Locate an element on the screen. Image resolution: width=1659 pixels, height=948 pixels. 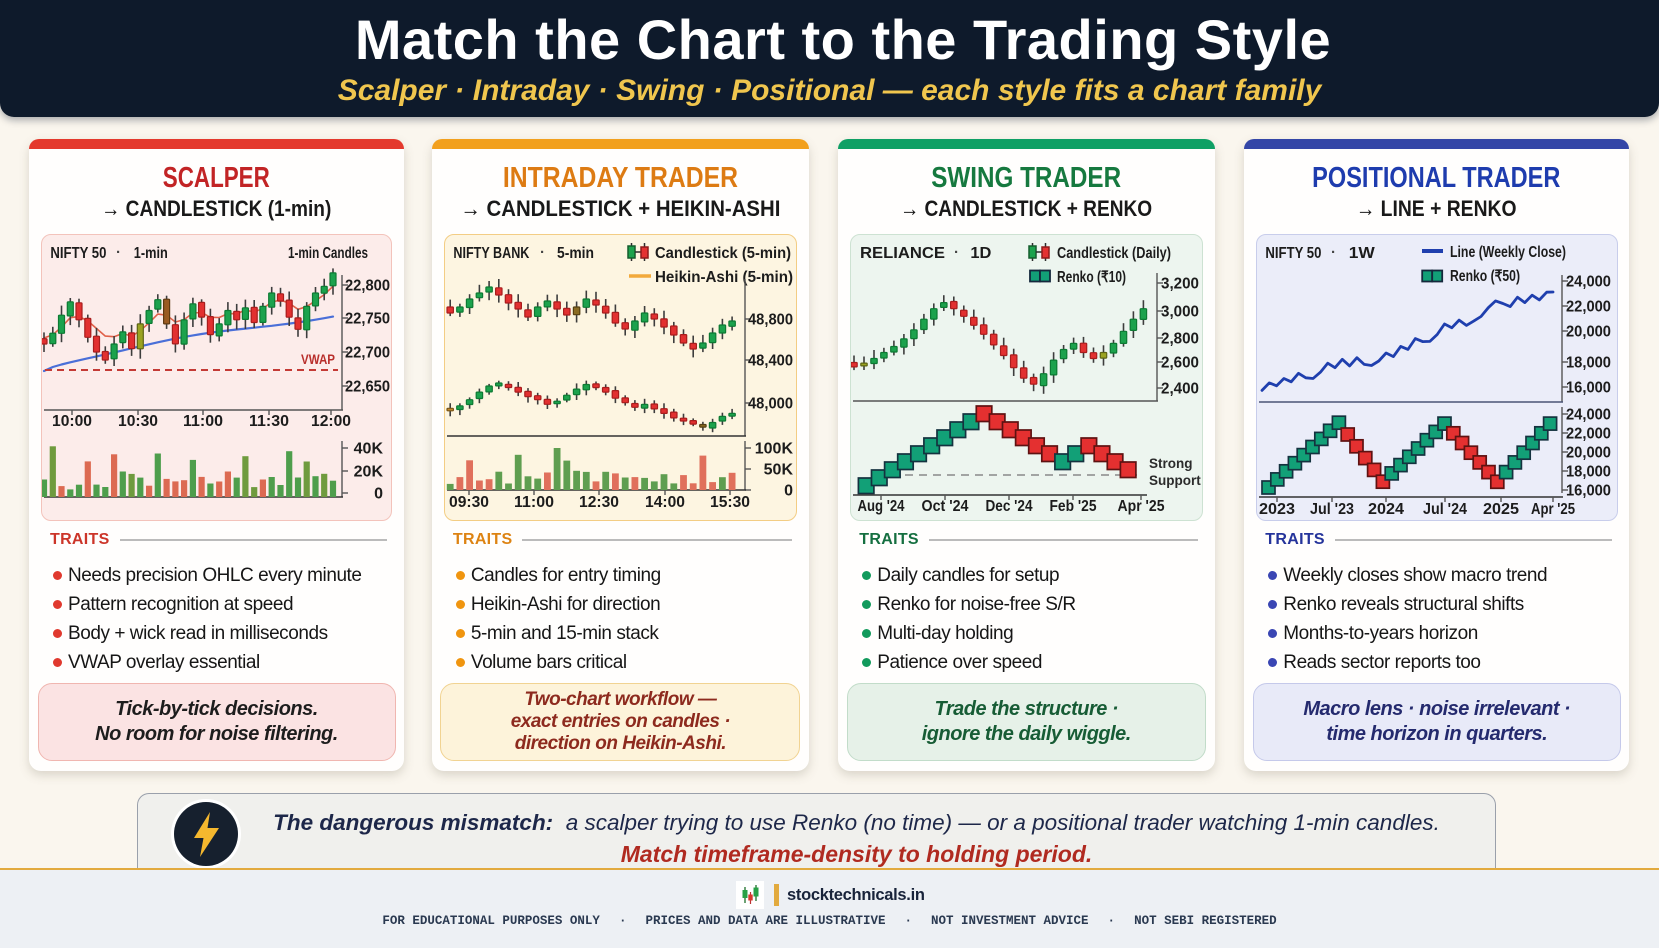
svg-text: Candlestick (5-min) is located at coordinates (723, 253).